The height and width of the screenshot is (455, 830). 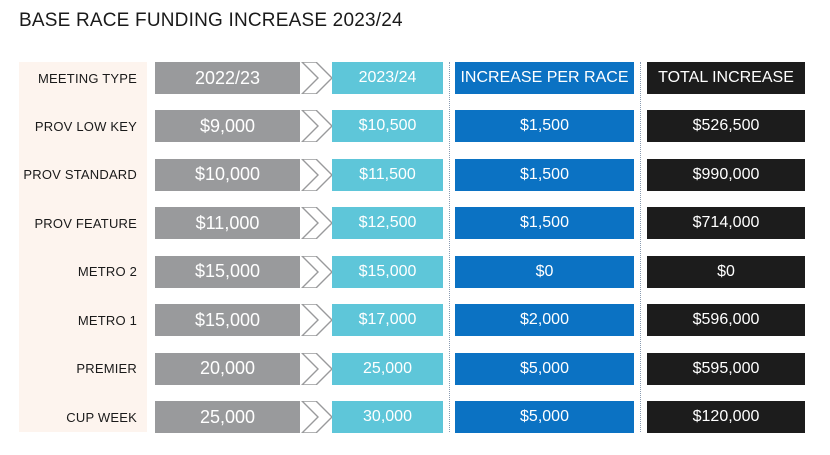 What do you see at coordinates (85, 126) in the screenshot?
I see `meeting-type-label: PROV LOW KEY` at bounding box center [85, 126].